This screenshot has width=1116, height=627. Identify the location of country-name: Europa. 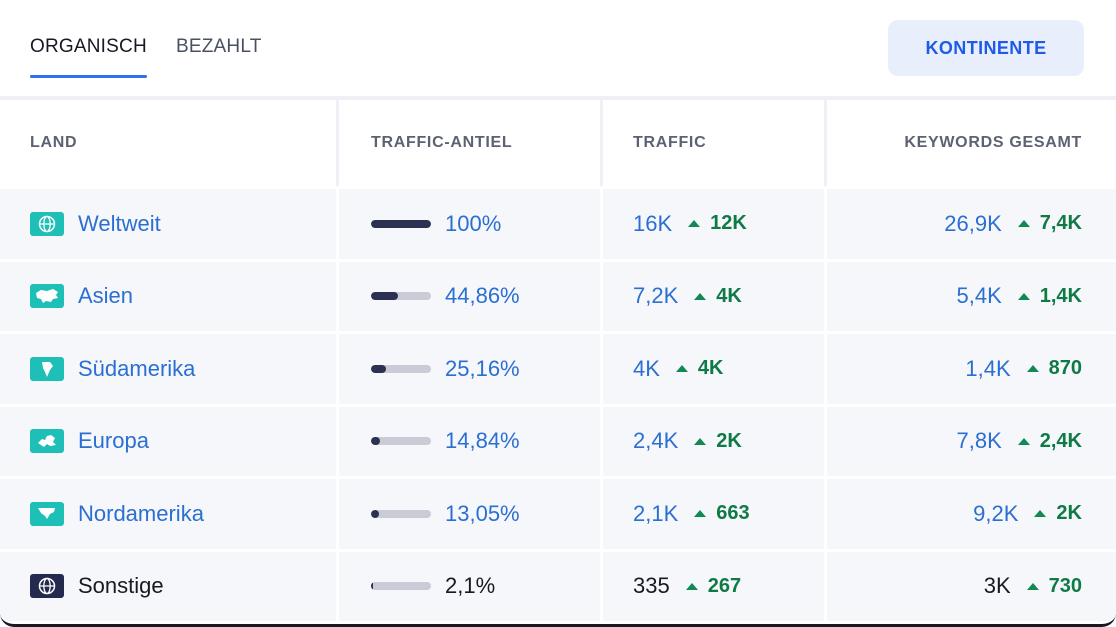
(113, 441).